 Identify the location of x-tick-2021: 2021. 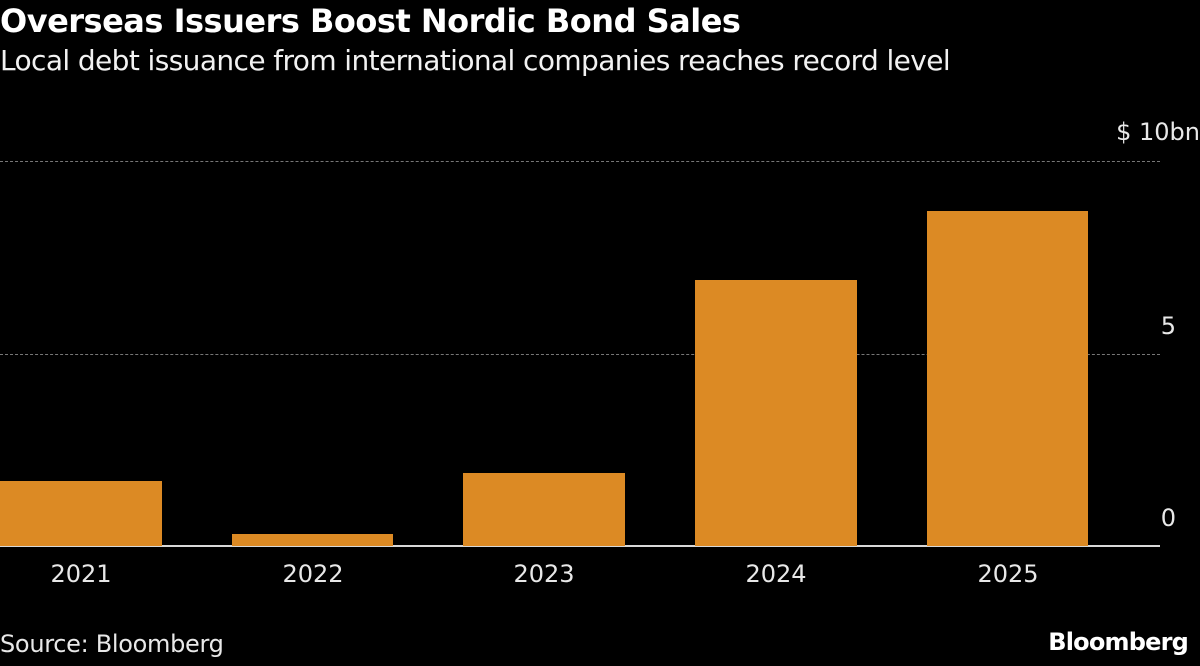
(81, 574).